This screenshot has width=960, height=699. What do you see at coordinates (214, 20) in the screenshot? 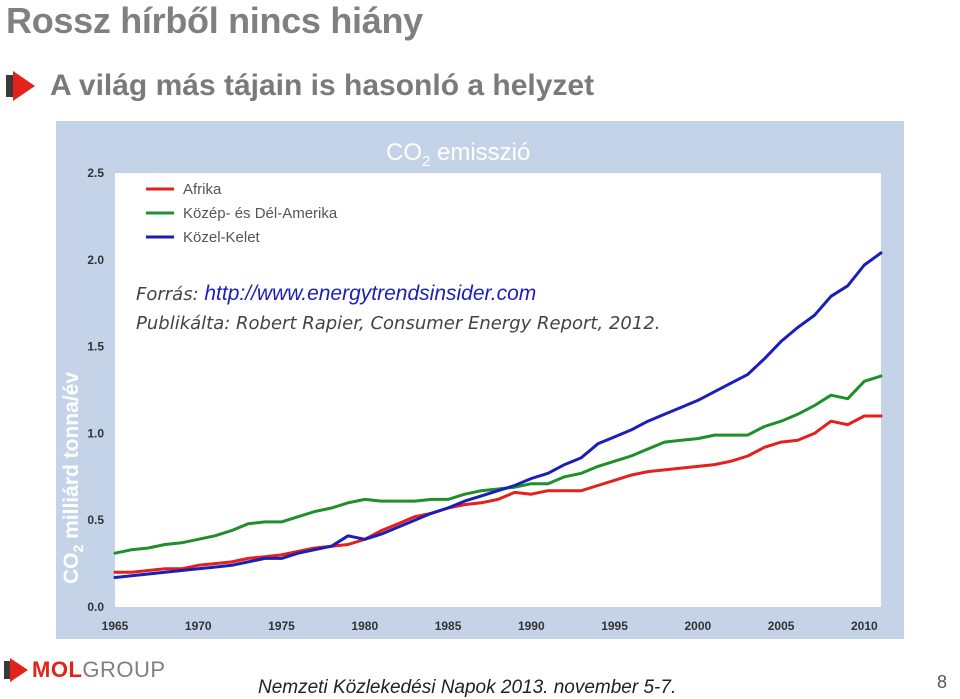
I see `slide-title: Rossz hírből nincs hiány` at bounding box center [214, 20].